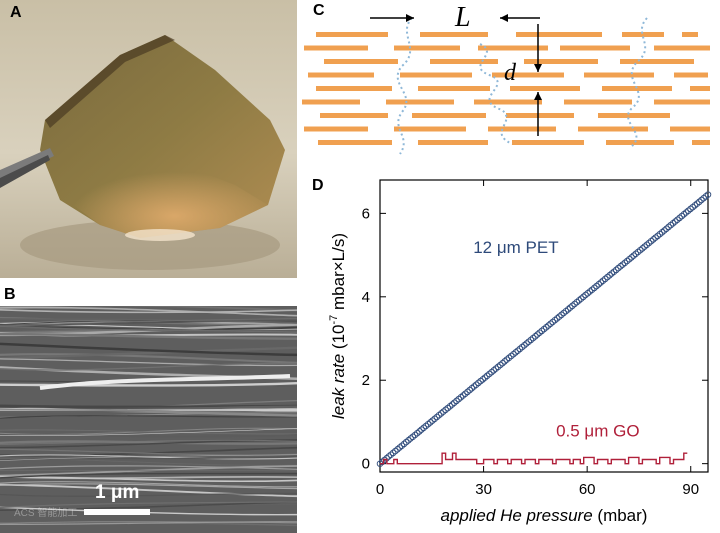 The image size is (720, 533). What do you see at coordinates (380, 489) in the screenshot?
I see `x-tick-label: 0` at bounding box center [380, 489].